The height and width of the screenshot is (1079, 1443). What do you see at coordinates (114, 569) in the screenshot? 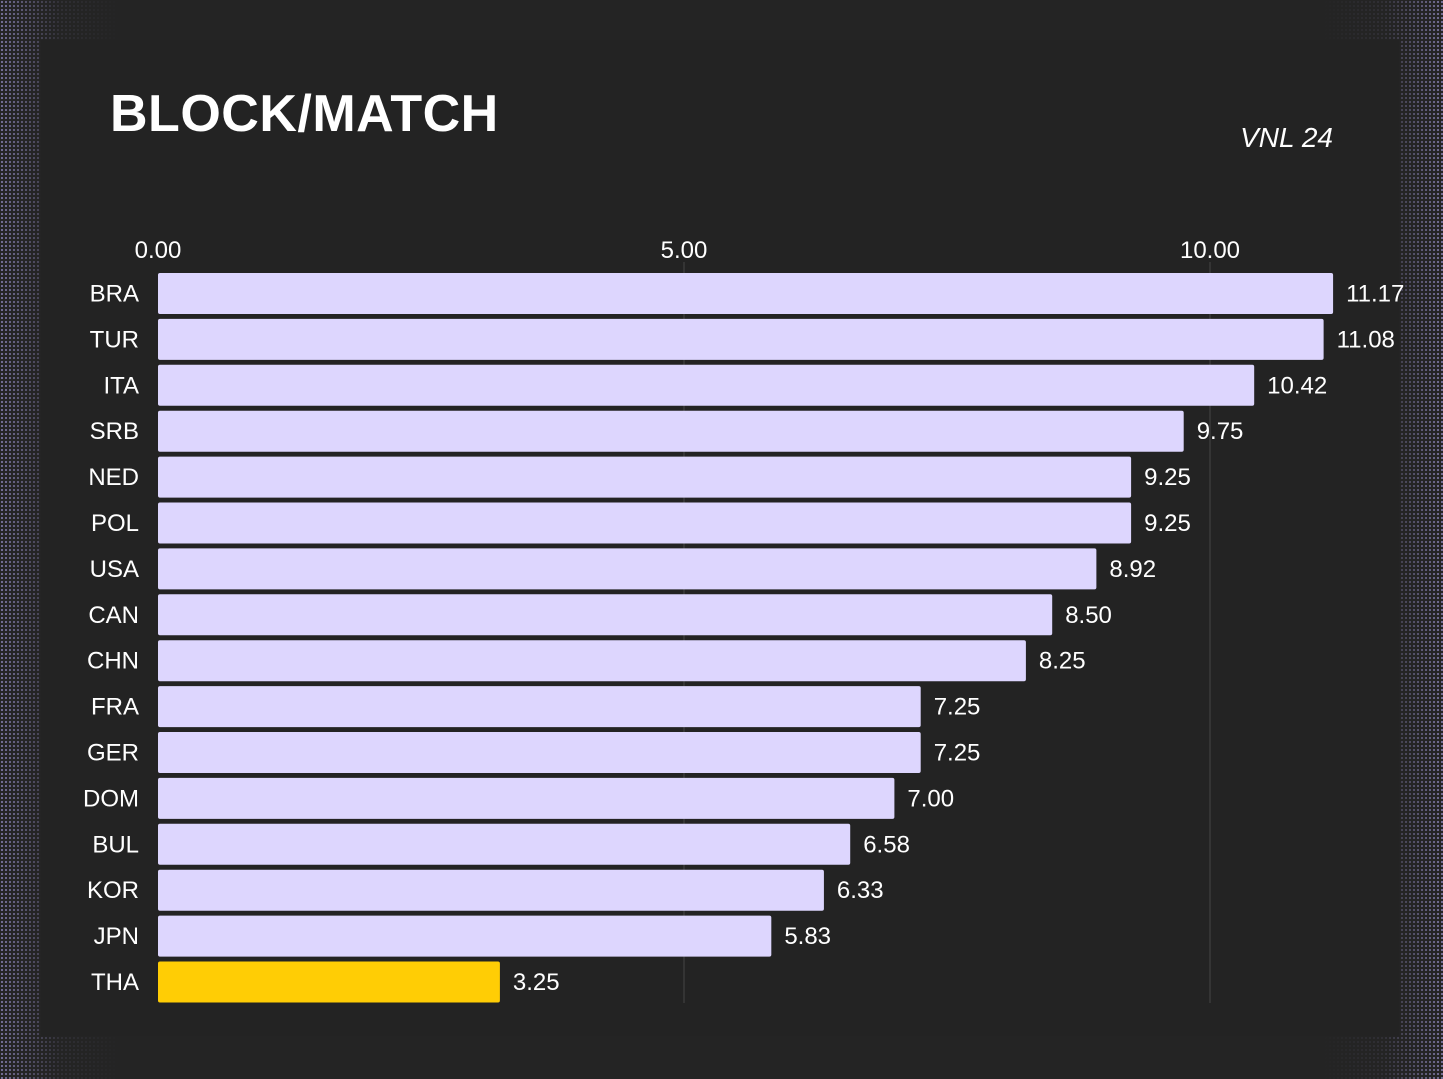
I see `category-label-usa: USA` at bounding box center [114, 569].